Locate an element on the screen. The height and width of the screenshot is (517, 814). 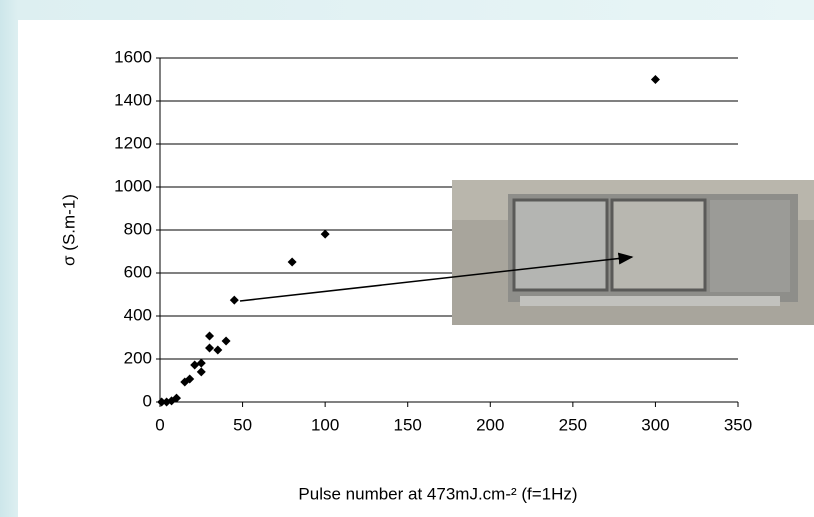
y-tick-label: 1400 is located at coordinates (133, 99).